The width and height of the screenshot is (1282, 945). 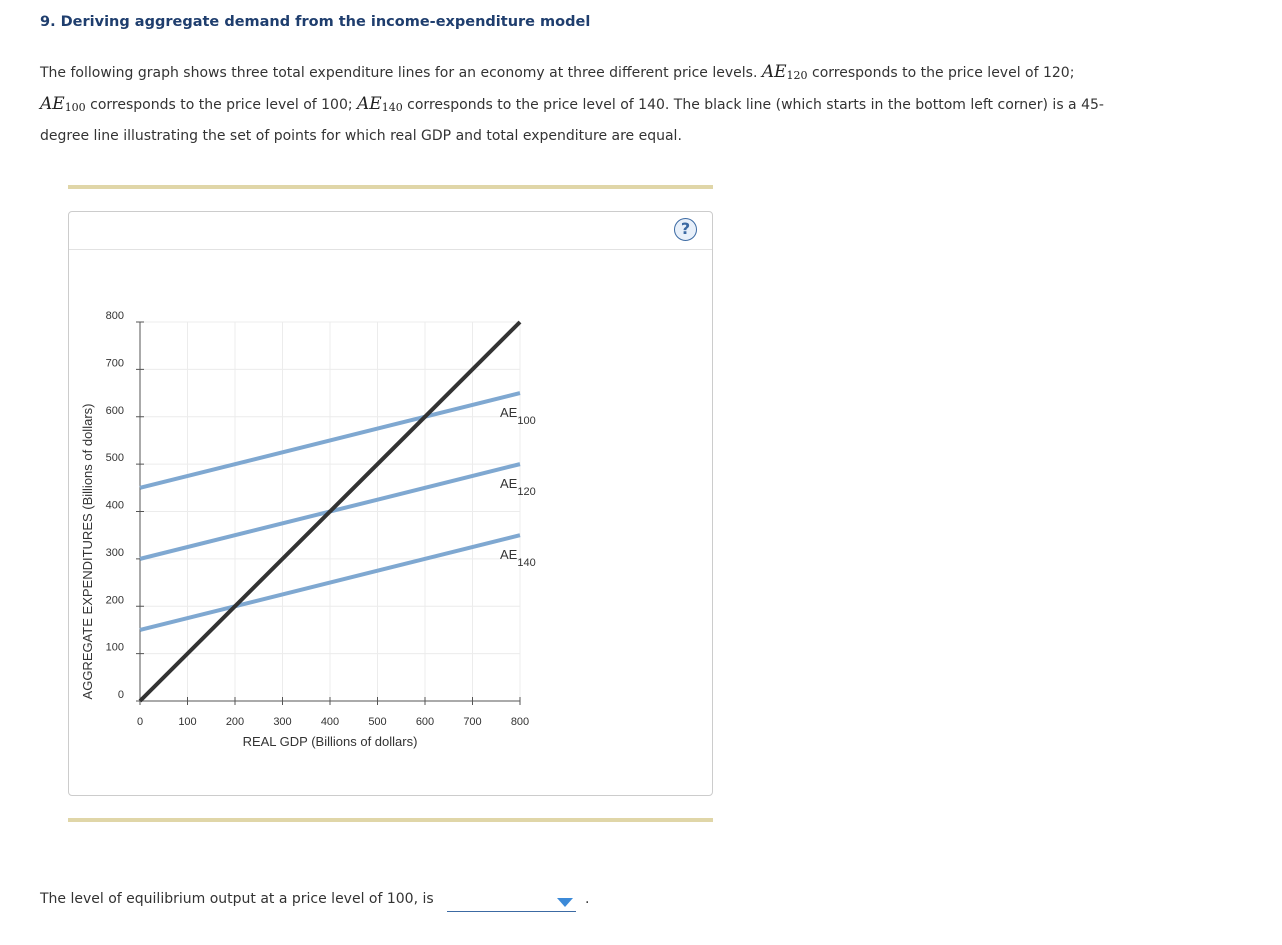 I want to click on x-tick-label: 200, so click(x=235, y=722).